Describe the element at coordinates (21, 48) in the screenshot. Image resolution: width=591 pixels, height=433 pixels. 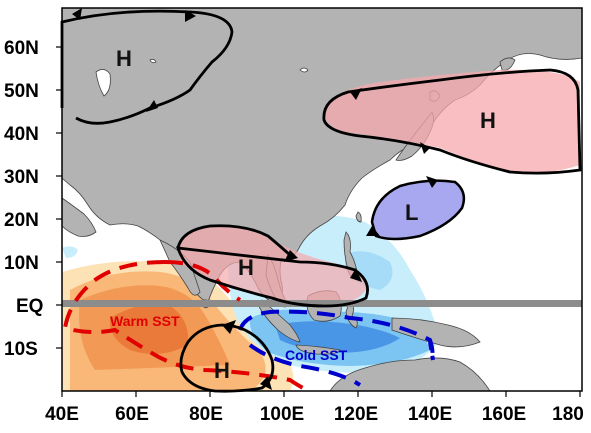
I see `lat-tick-label: 60N` at that location.